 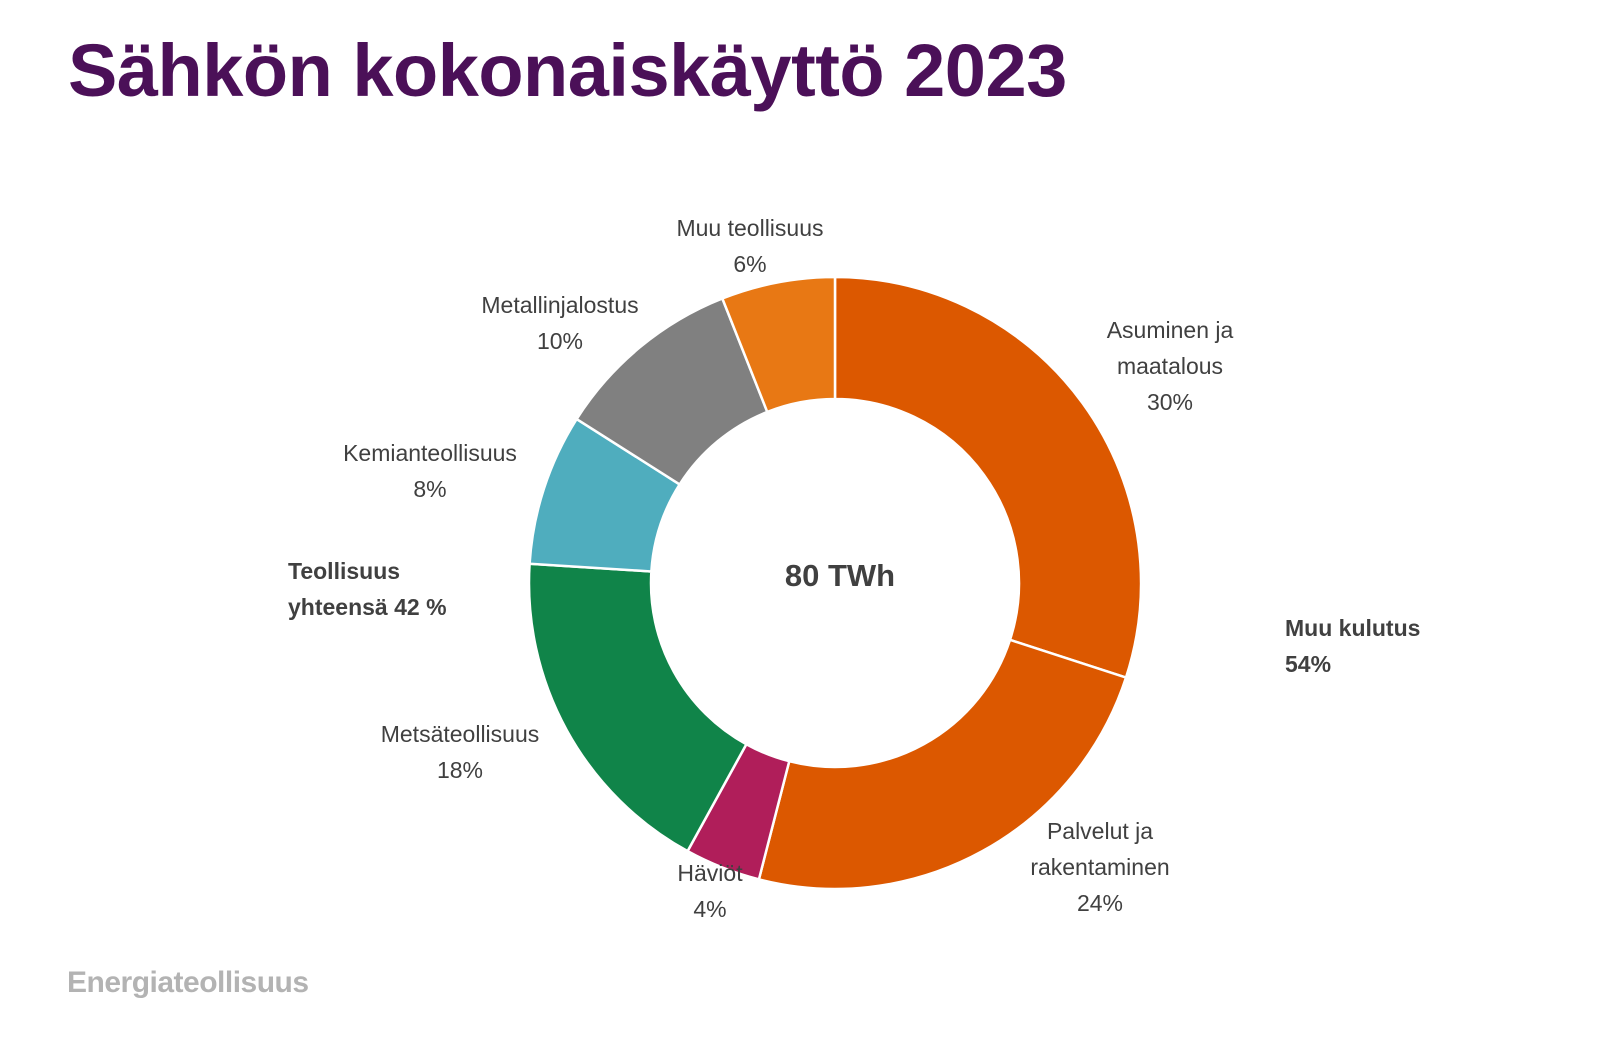 I want to click on chart-title: Sähkön kokonaiskäyttö 2023, so click(x=567, y=70).